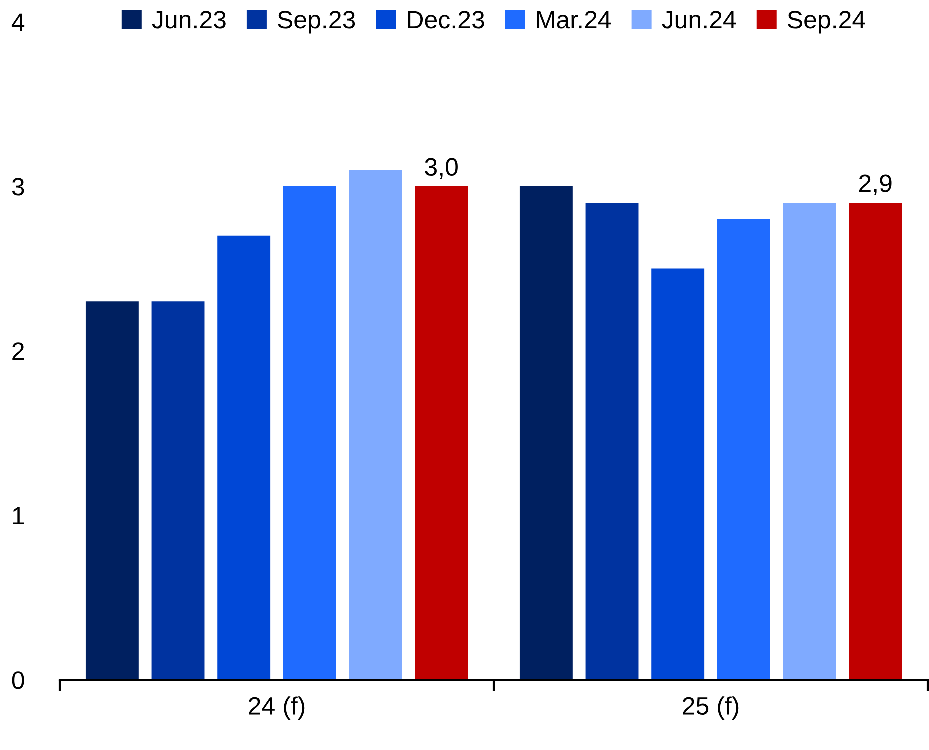  I want to click on data-label: 3,0, so click(441, 168).